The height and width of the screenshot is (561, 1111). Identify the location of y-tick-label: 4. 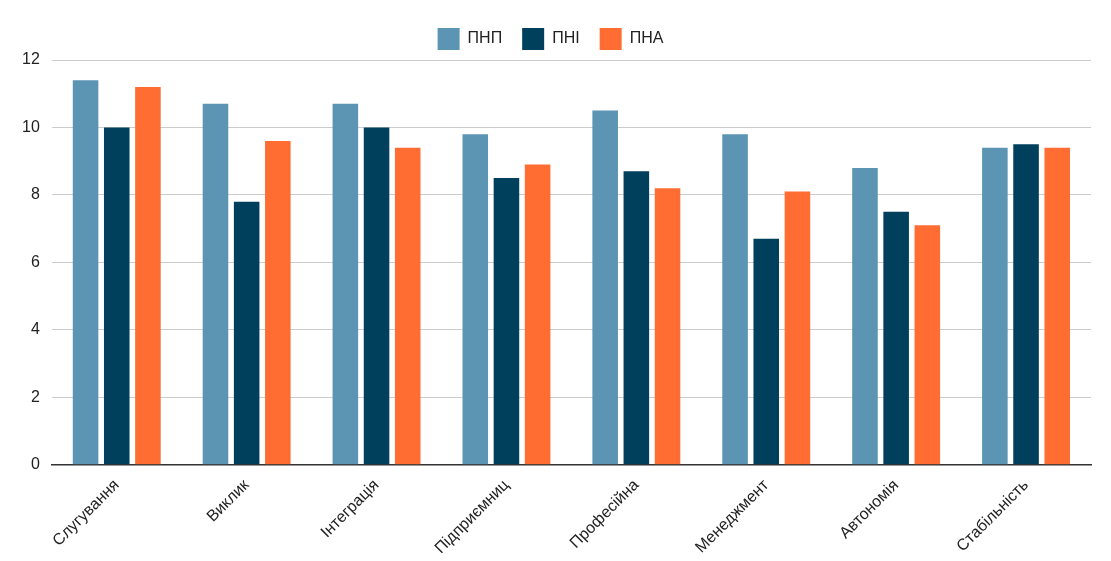
(35, 329).